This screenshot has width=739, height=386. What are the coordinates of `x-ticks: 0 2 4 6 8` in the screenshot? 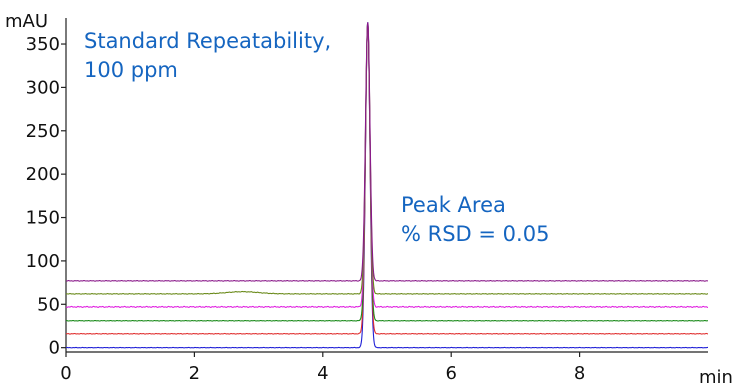 It's located at (322, 368).